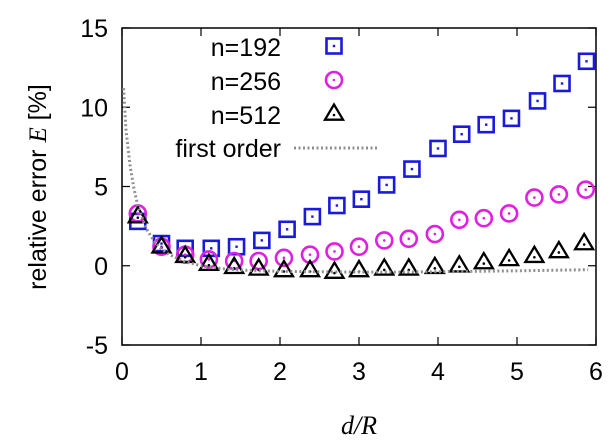 The height and width of the screenshot is (442, 616). Describe the element at coordinates (122, 372) in the screenshot. I see `x-tick-label: 0` at that location.